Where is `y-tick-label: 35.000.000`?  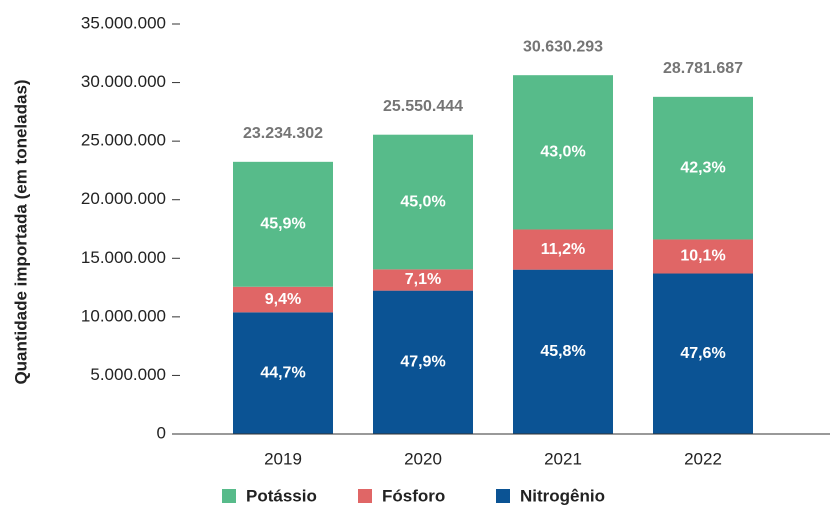 y-tick-label: 35.000.000 is located at coordinates (123, 22).